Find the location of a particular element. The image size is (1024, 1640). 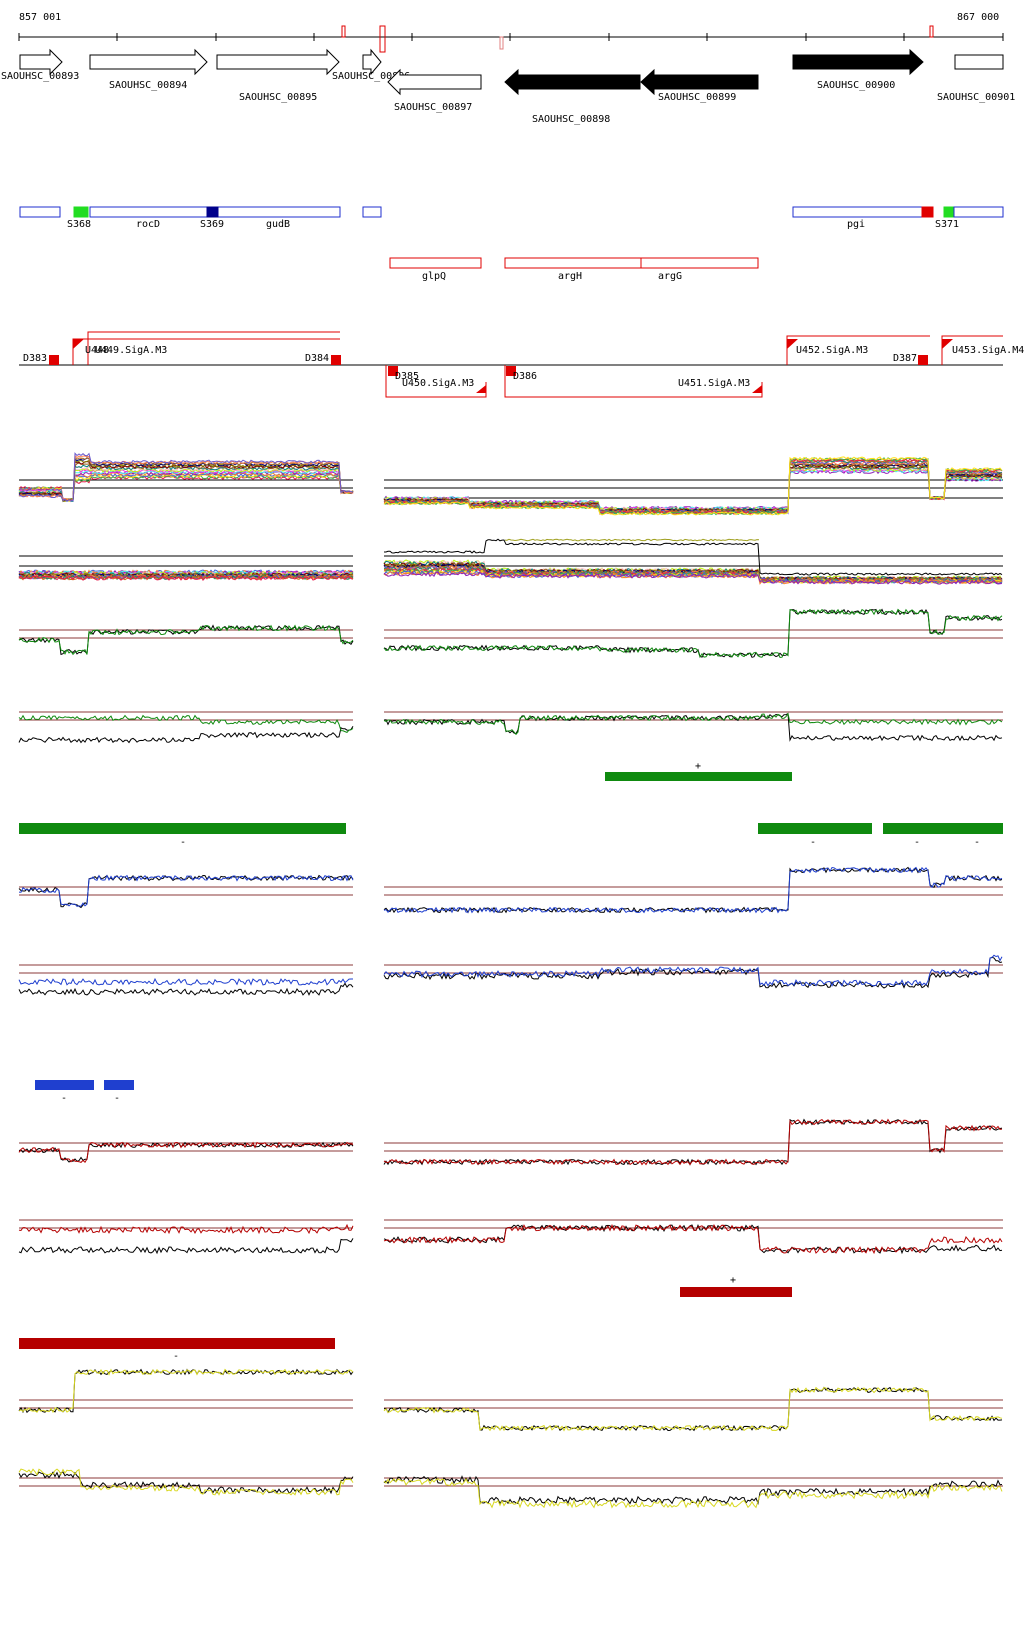

gene-label: SAOUHSC_00896 is located at coordinates (371, 76).